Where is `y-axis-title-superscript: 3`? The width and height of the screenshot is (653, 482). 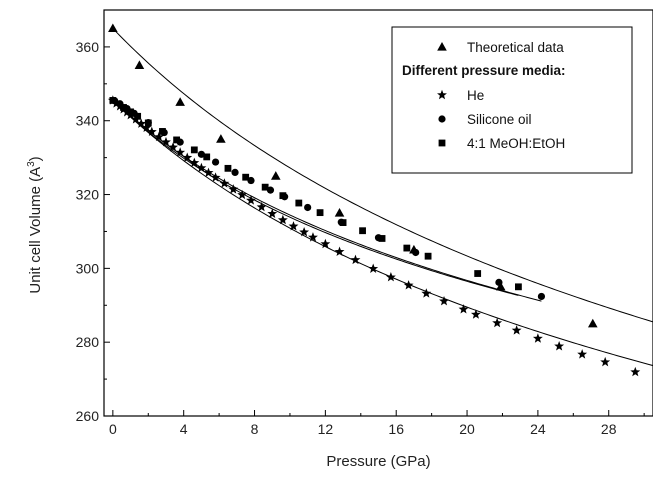
y-axis-title-superscript: 3 is located at coordinates (31, 164).